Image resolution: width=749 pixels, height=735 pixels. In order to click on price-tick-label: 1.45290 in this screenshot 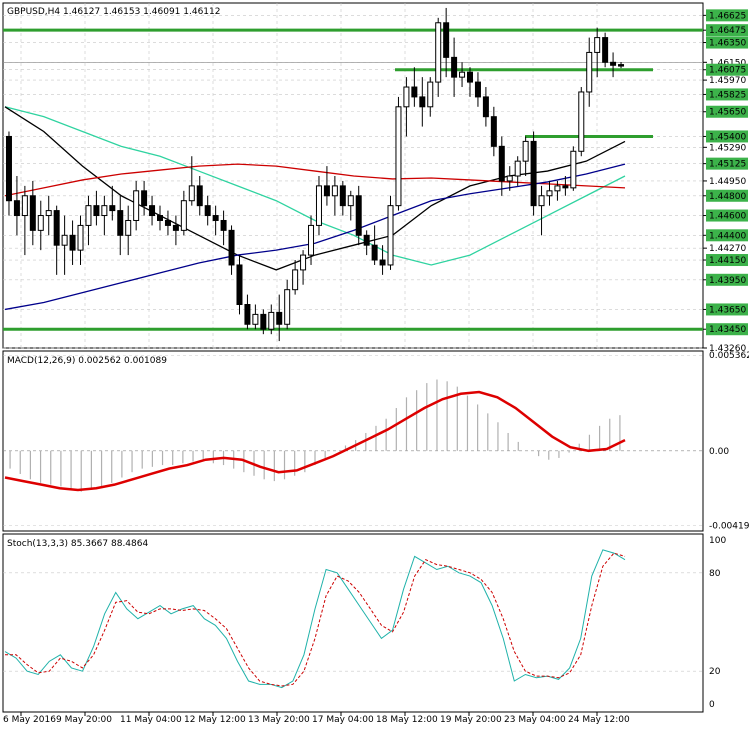, I will do `click(727, 148)`.